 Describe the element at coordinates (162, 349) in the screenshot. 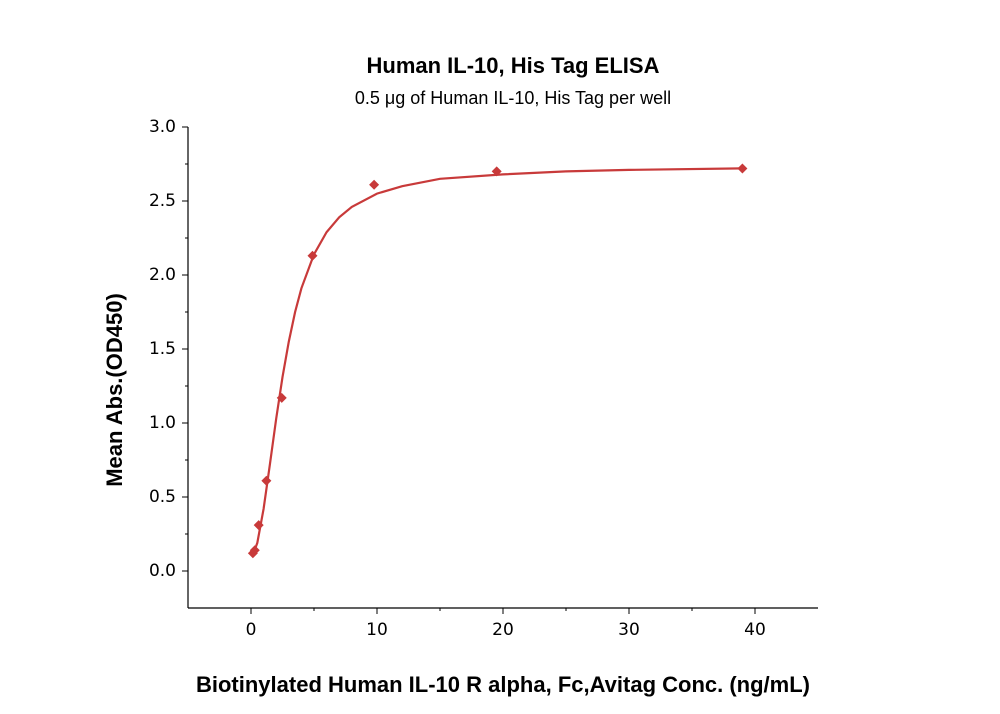

I see `y-tick-label: 1.5` at that location.